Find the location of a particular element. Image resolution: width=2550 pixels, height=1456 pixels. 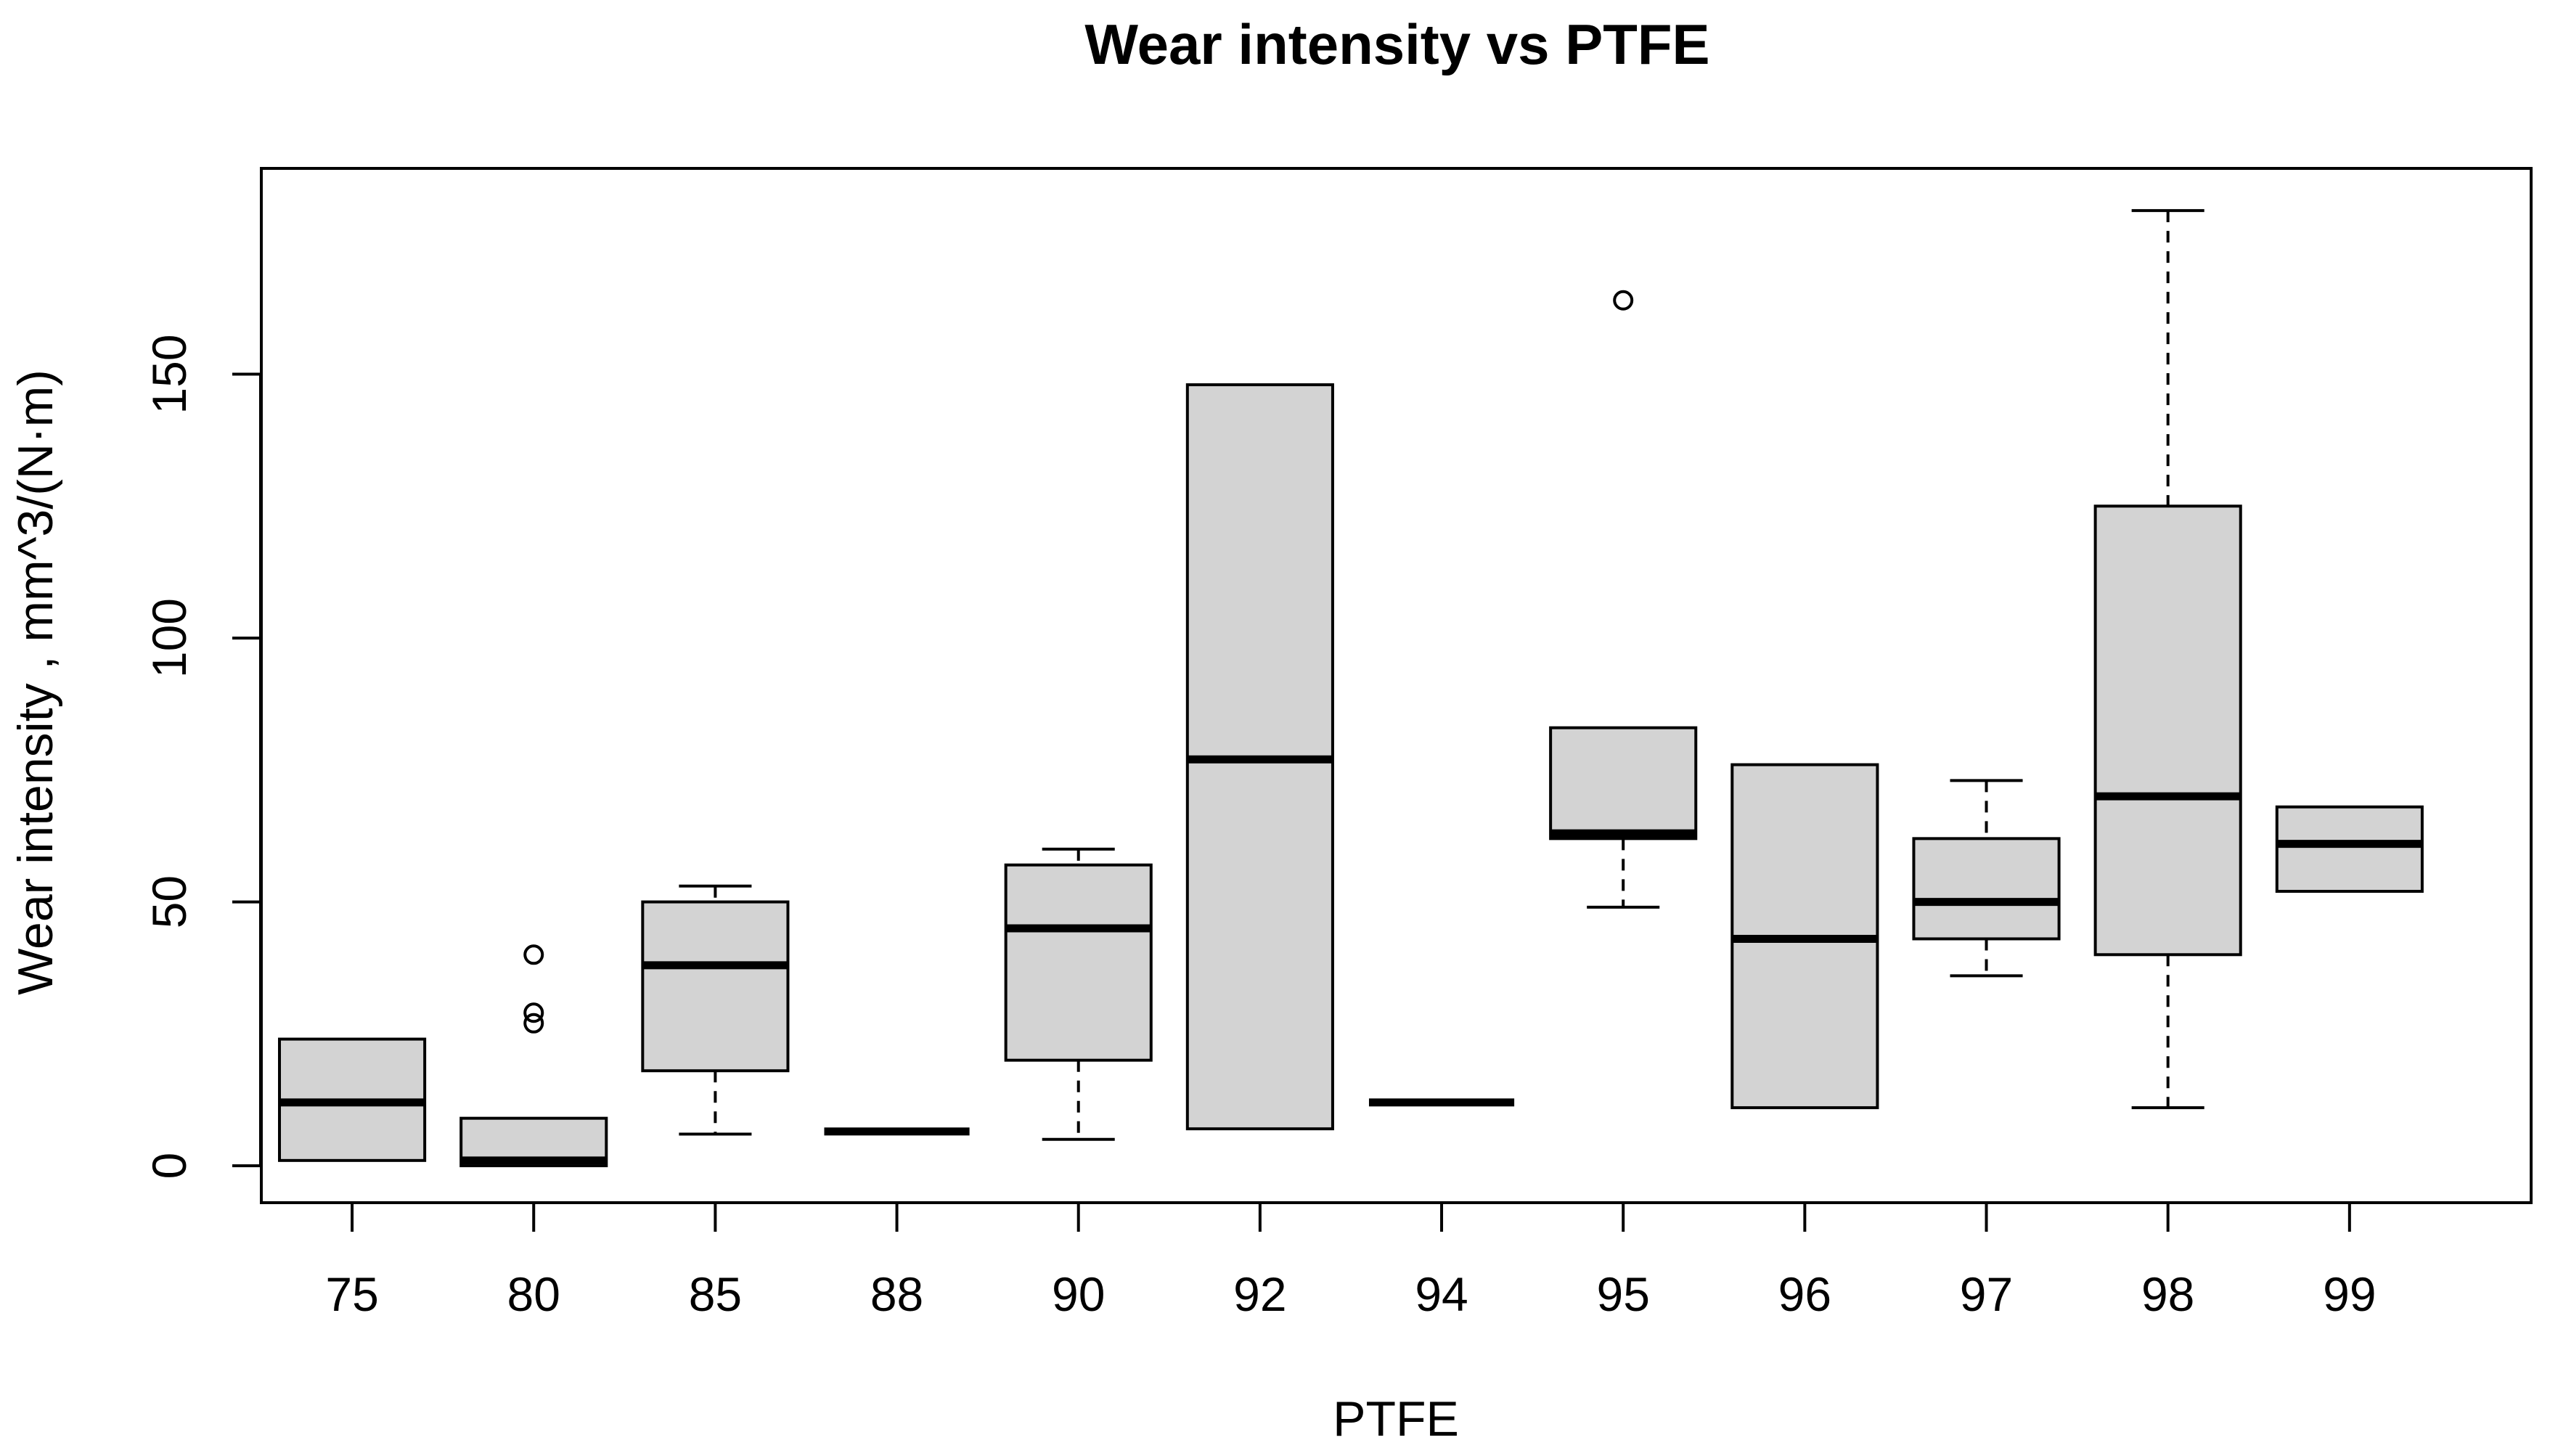

y-axis: 0 50 100 150 is located at coordinates (202, 756).